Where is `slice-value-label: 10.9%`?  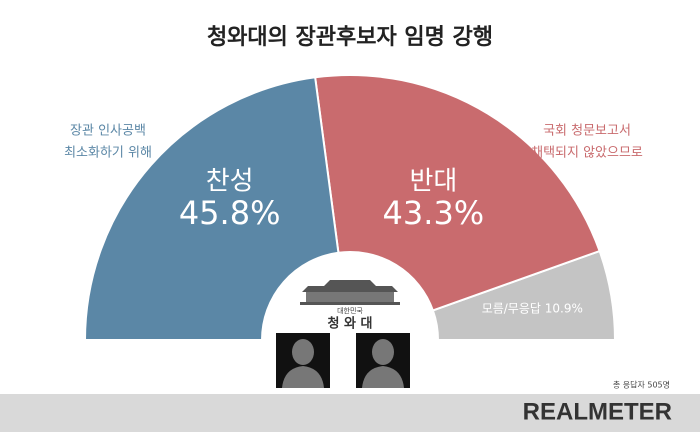 slice-value-label: 10.9% is located at coordinates (564, 308).